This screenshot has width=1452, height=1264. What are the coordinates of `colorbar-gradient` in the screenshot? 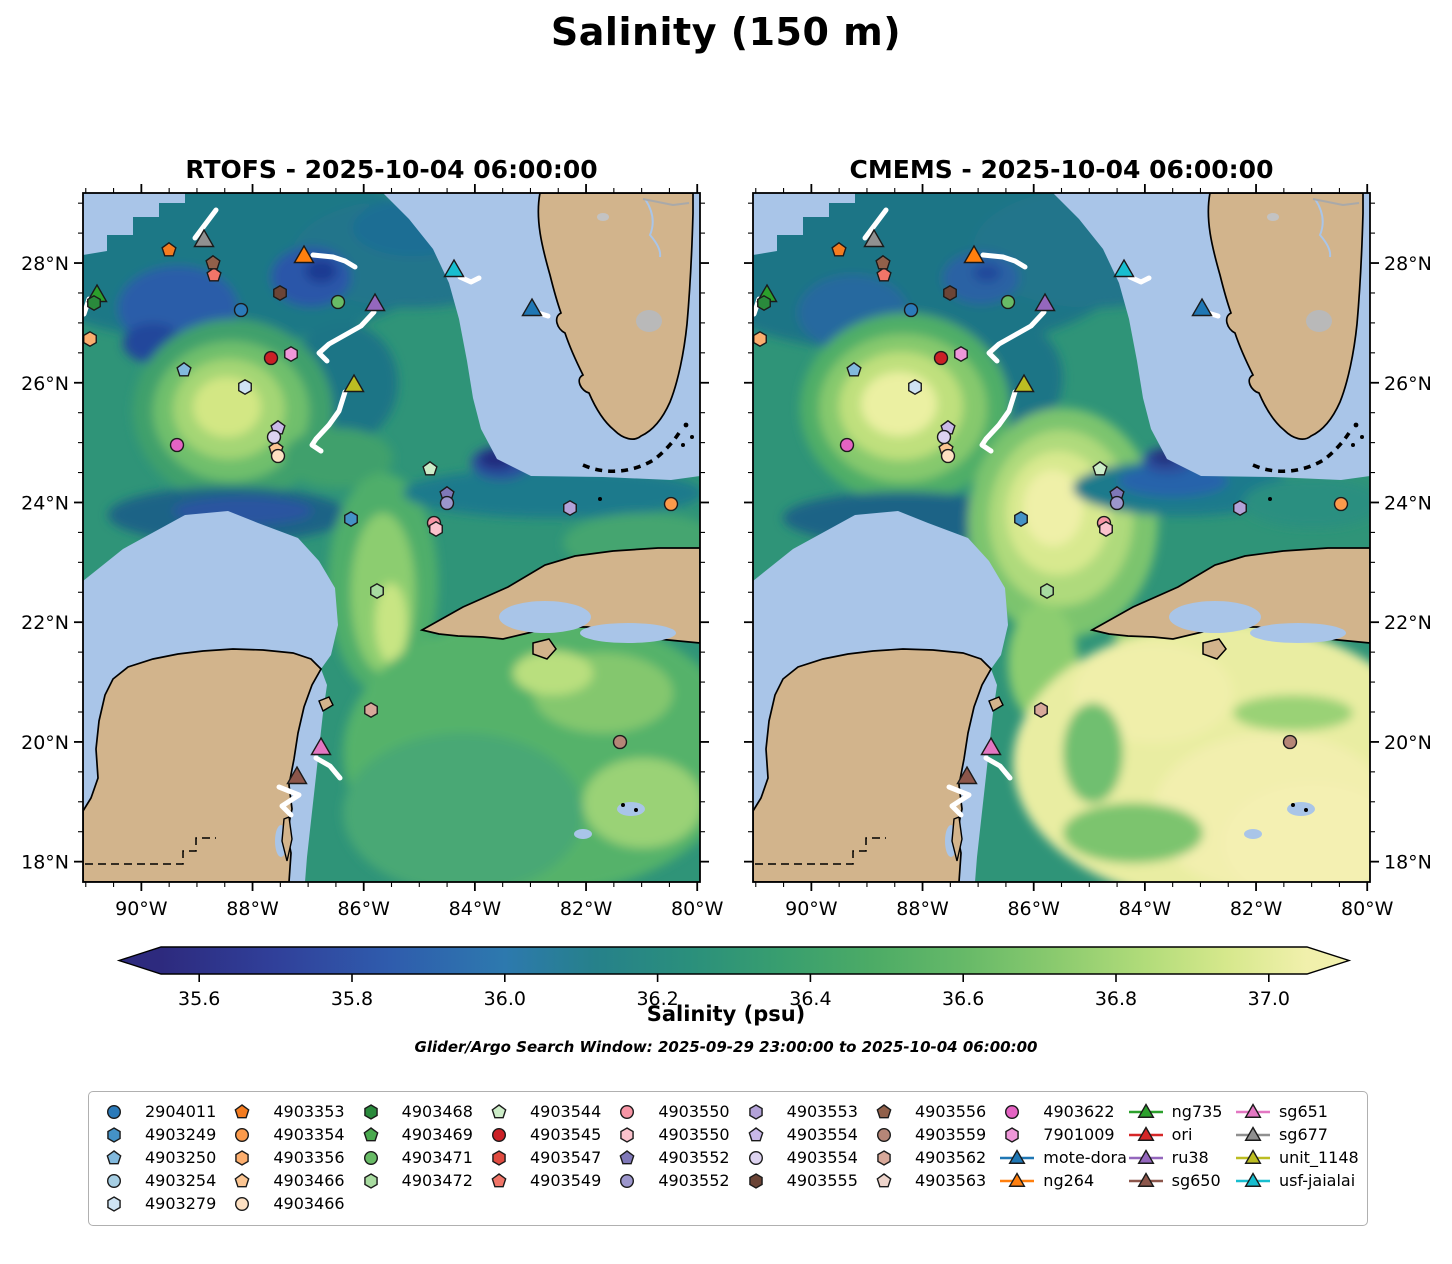 It's located at (734, 960).